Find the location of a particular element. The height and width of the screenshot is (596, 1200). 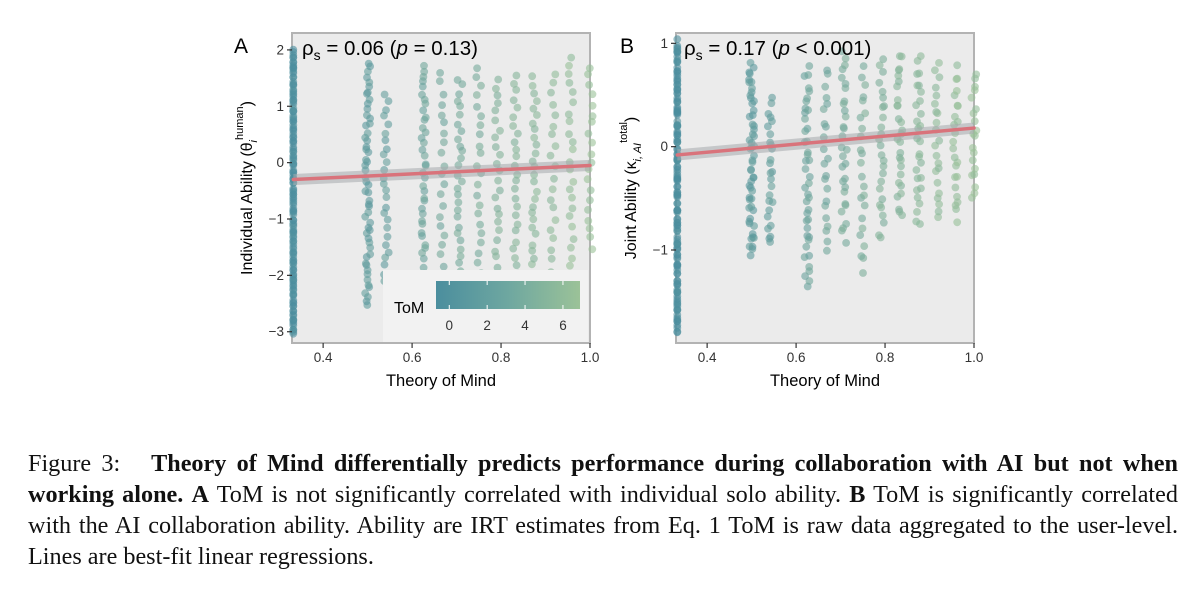

panel-a-stat-text1: = 0.06 ( is located at coordinates (359, 48).